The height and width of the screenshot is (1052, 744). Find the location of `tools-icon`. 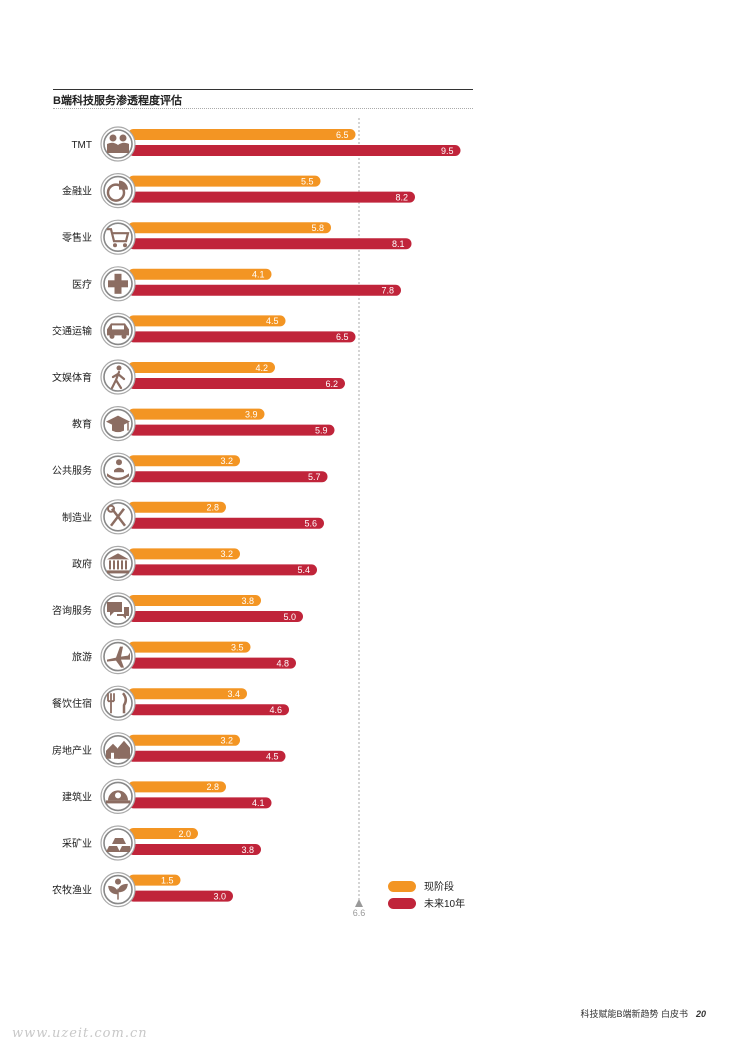

tools-icon is located at coordinates (116, 515).